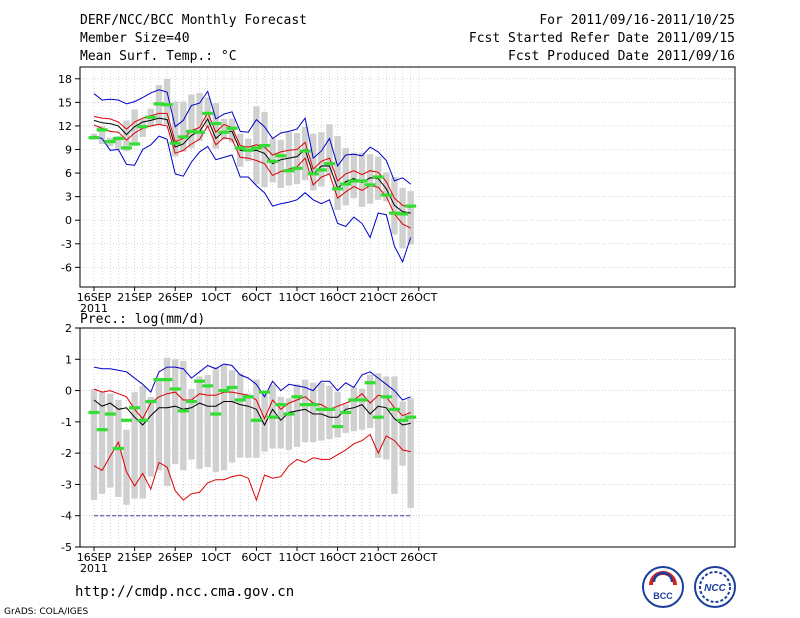 The width and height of the screenshot is (800, 618). Describe the element at coordinates (66, 484) in the screenshot. I see `y-tick-label: -3` at that location.